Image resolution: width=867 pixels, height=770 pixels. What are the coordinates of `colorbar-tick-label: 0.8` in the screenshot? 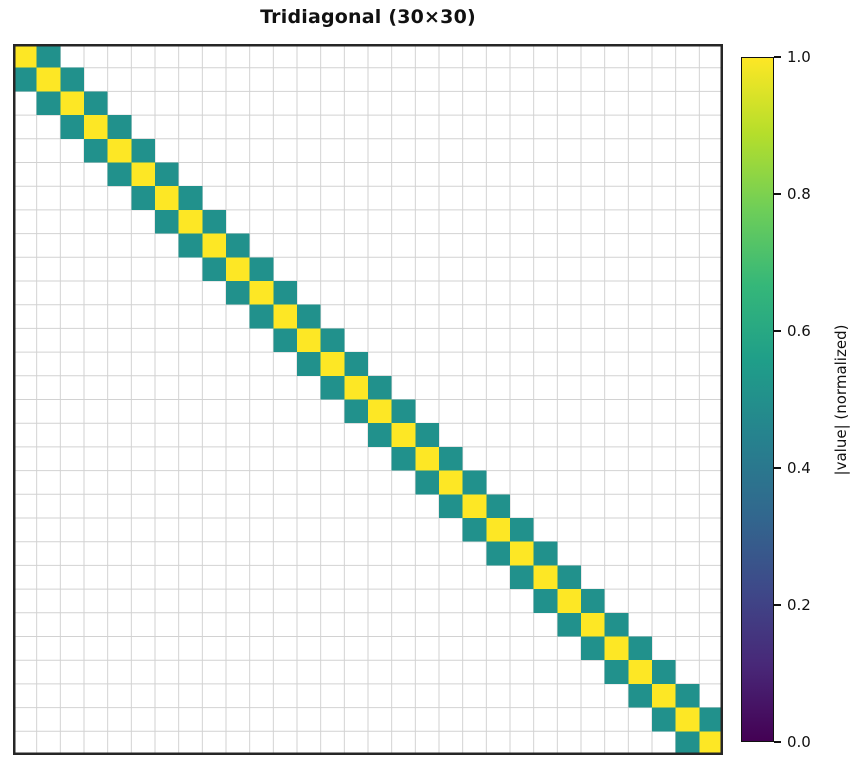 It's located at (799, 194).